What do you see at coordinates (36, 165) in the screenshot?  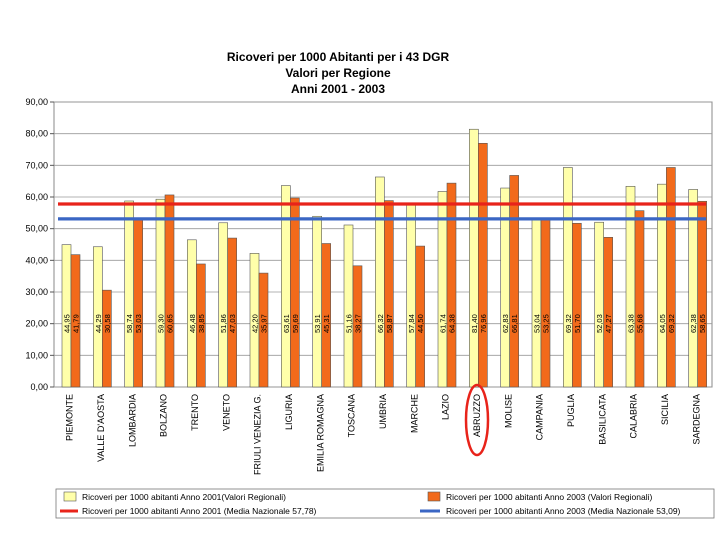 I see `y-tick-label: 70,00` at bounding box center [36, 165].